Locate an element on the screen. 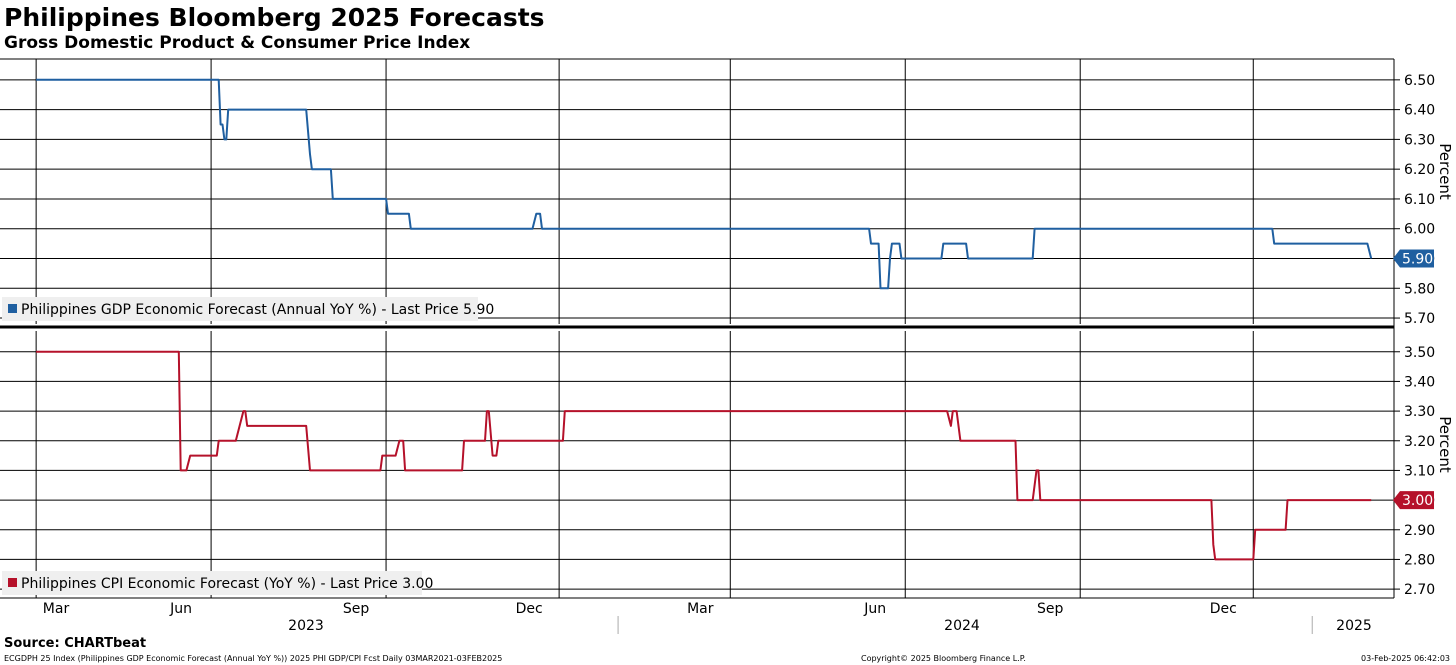 The image size is (1456, 665). cpi-legend-box is located at coordinates (212, 583).